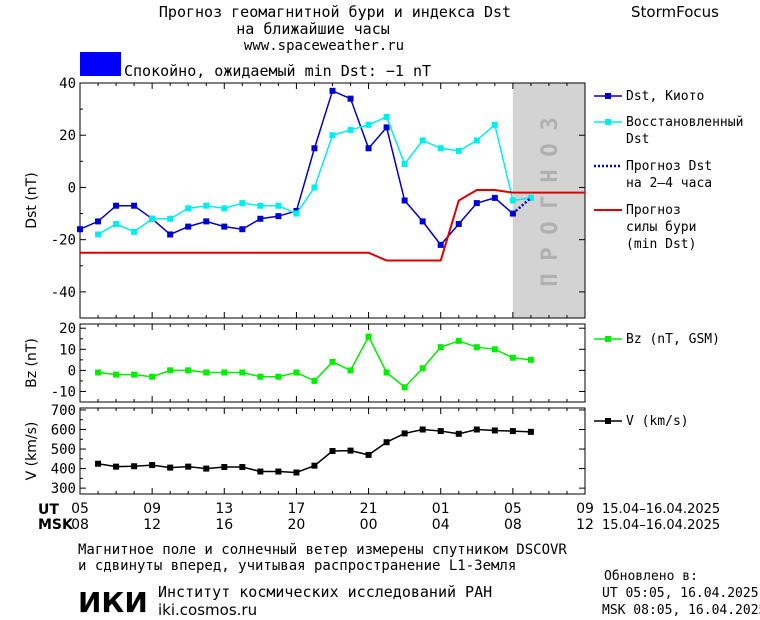  Describe the element at coordinates (651, 576) in the screenshot. I see `updated-label: Обновлено в:` at that location.